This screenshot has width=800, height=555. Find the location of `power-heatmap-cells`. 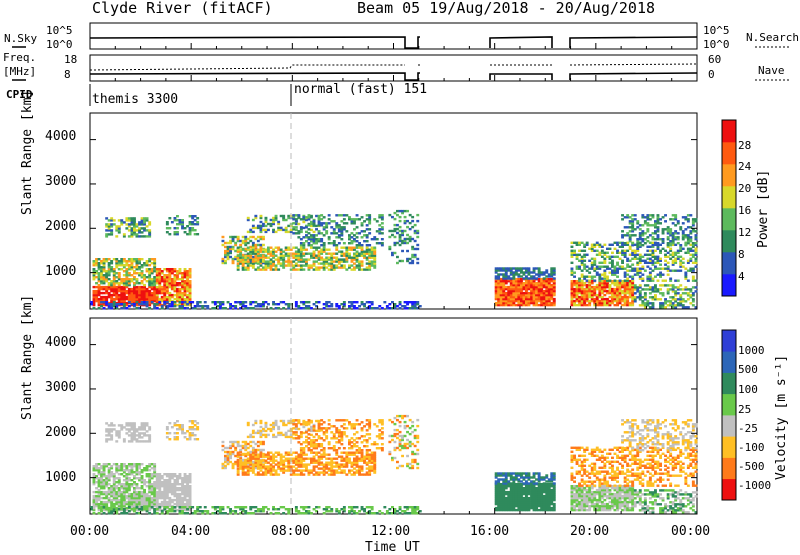

power-heatmap-cells is located at coordinates (393, 260).